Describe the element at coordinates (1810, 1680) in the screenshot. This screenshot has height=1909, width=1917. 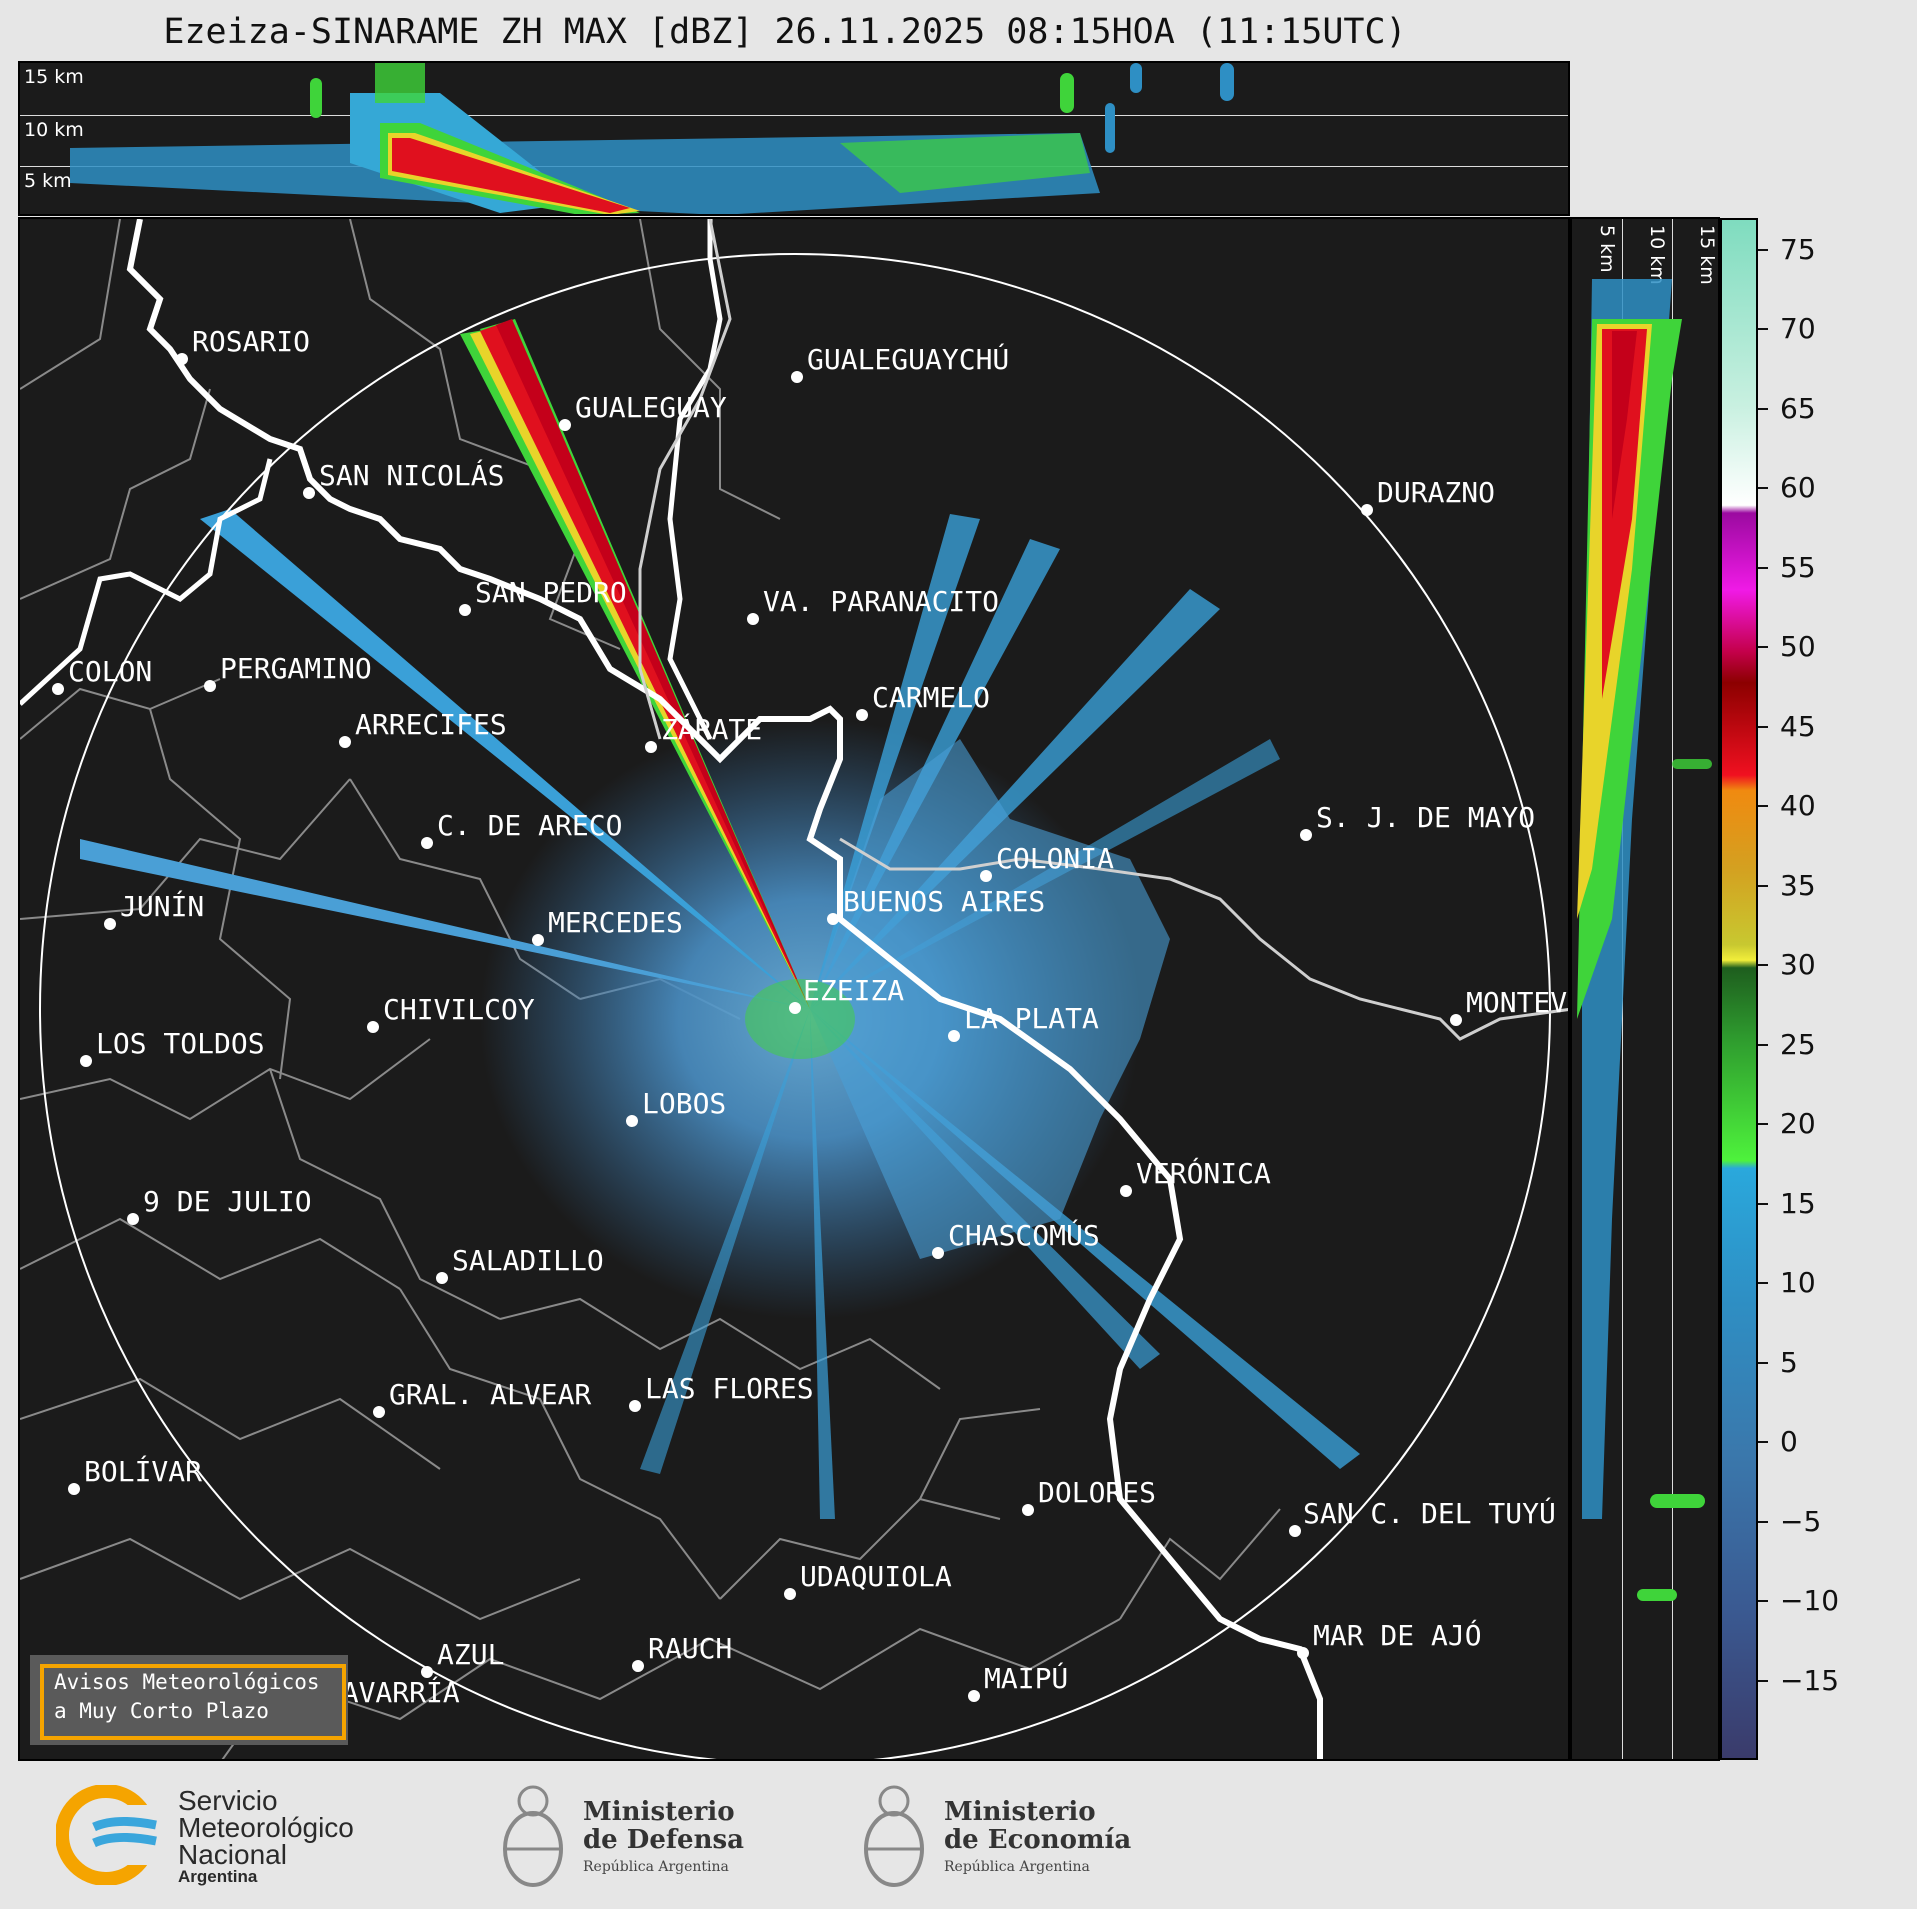
I see `colorbar-tick-label: −15` at that location.